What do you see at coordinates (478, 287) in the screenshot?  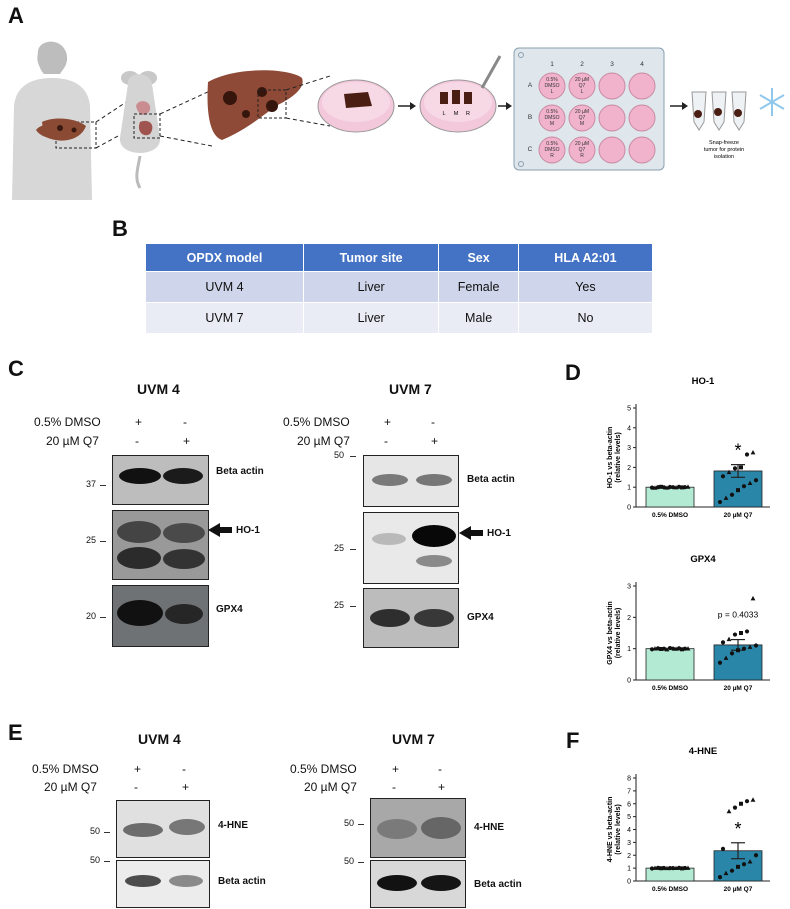 I see `table-cell: Female` at bounding box center [478, 287].